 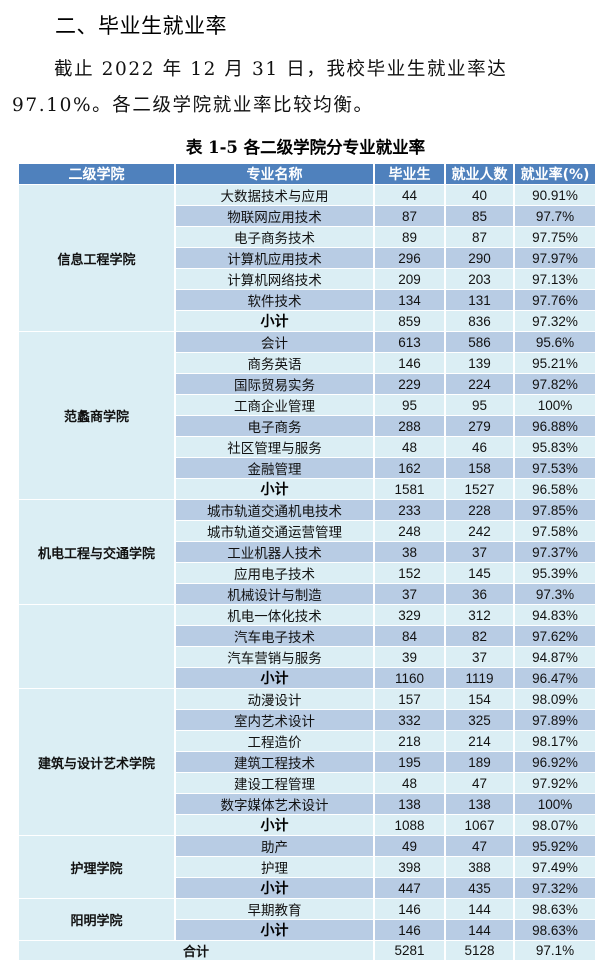 What do you see at coordinates (479, 573) in the screenshot?
I see `employed-count: 145` at bounding box center [479, 573].